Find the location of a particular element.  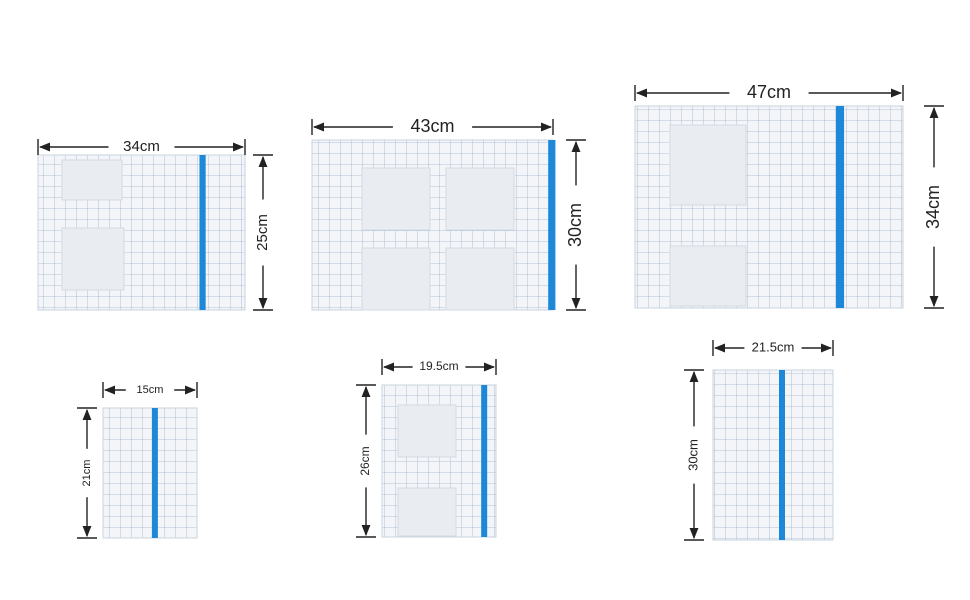

width-label: 47cm is located at coordinates (769, 92).